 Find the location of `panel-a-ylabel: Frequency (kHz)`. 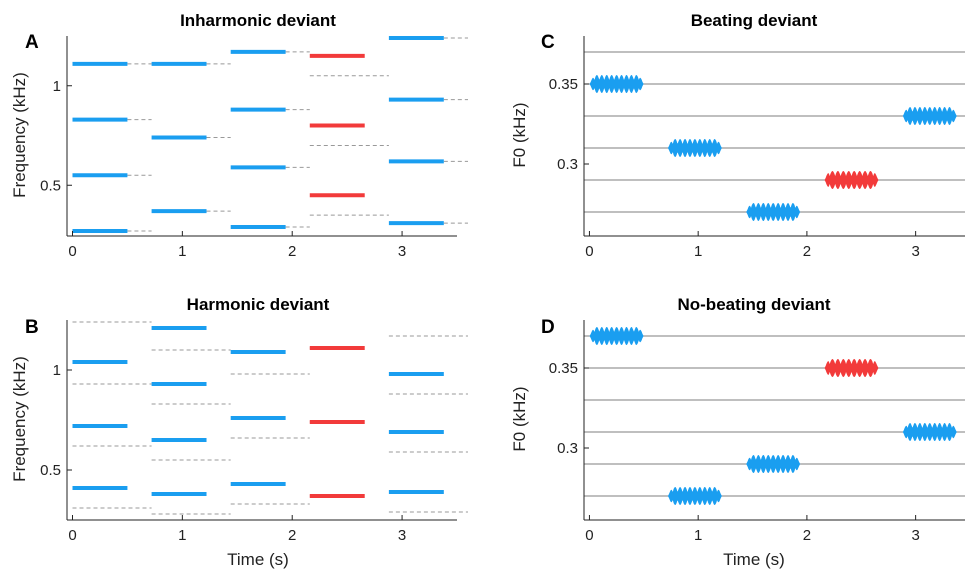

panel-a-ylabel: Frequency (kHz) is located at coordinates (19, 135).